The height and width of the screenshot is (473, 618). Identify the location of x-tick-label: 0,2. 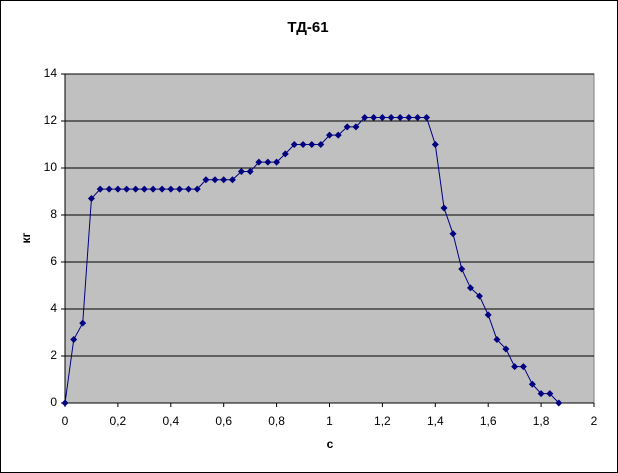
(118, 421).